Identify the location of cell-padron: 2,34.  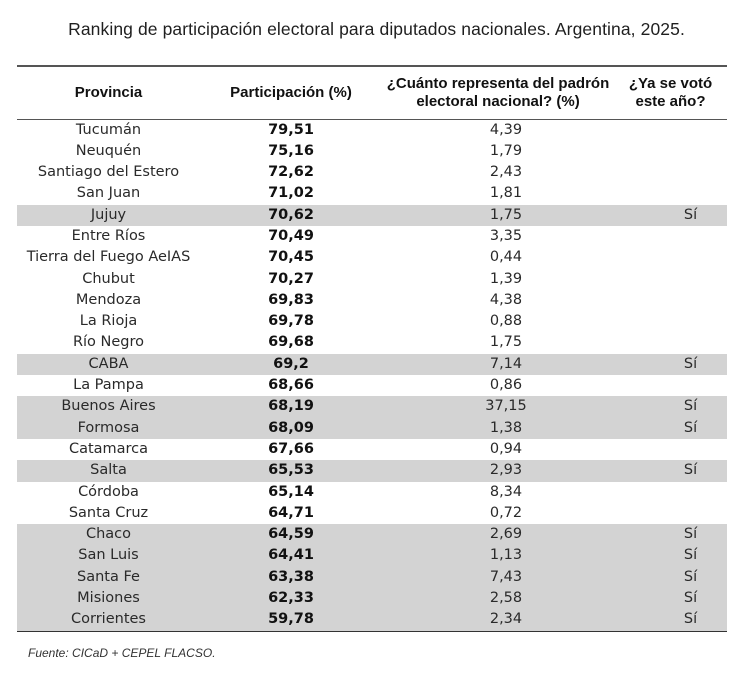
(506, 619).